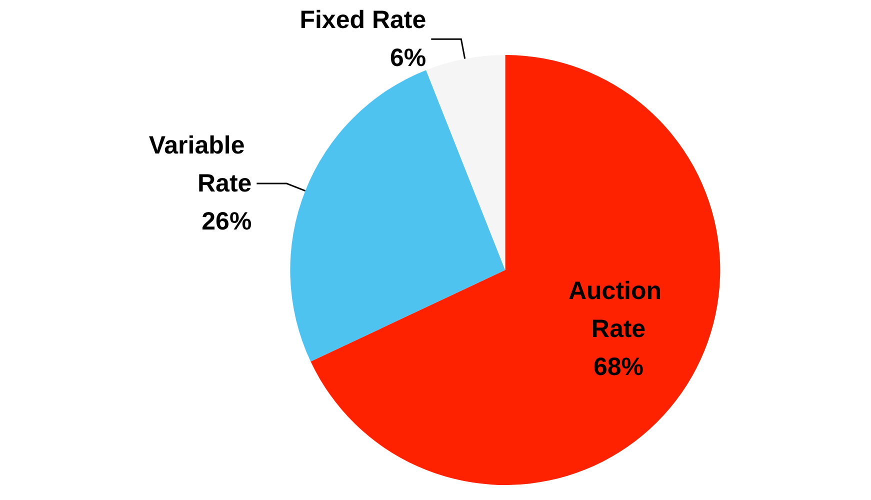 This screenshot has width=871, height=500. What do you see at coordinates (227, 221) in the screenshot?
I see `data-label: 26%` at bounding box center [227, 221].